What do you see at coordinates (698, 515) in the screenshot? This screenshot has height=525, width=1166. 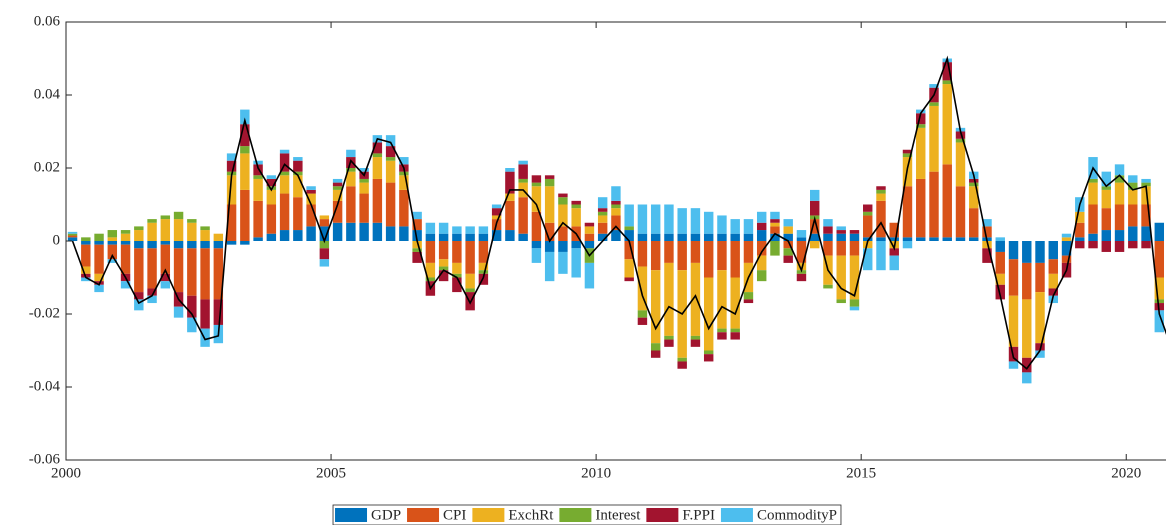 I see `legend-label: F.PPI` at bounding box center [698, 515].